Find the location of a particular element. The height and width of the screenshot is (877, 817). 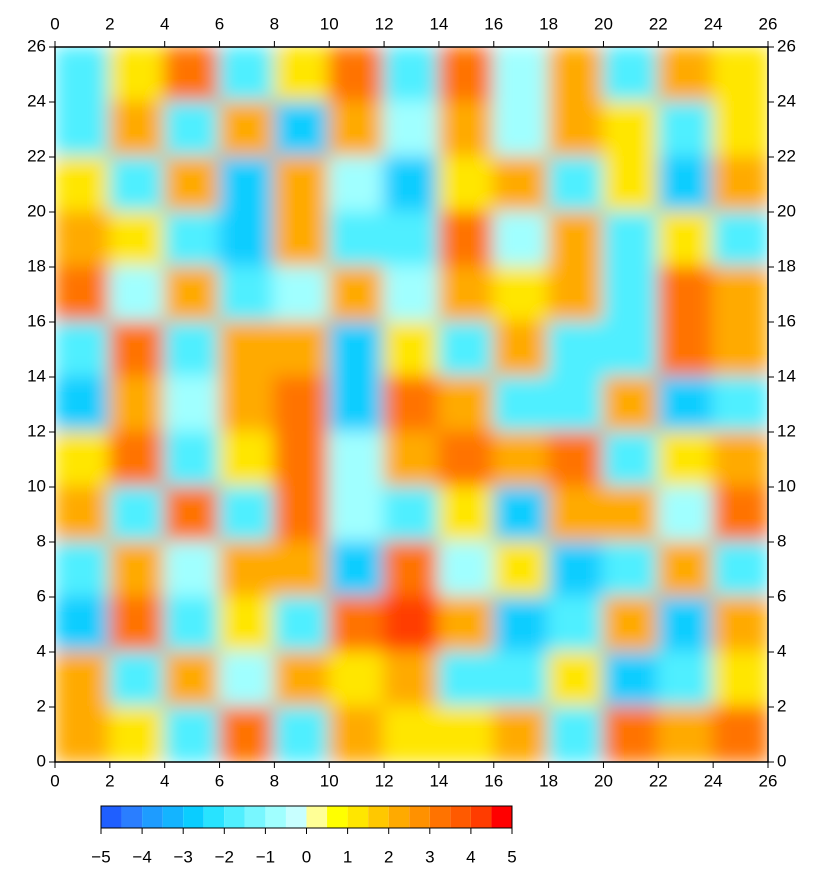

x-tick-label-top: 0 is located at coordinates (54, 23).